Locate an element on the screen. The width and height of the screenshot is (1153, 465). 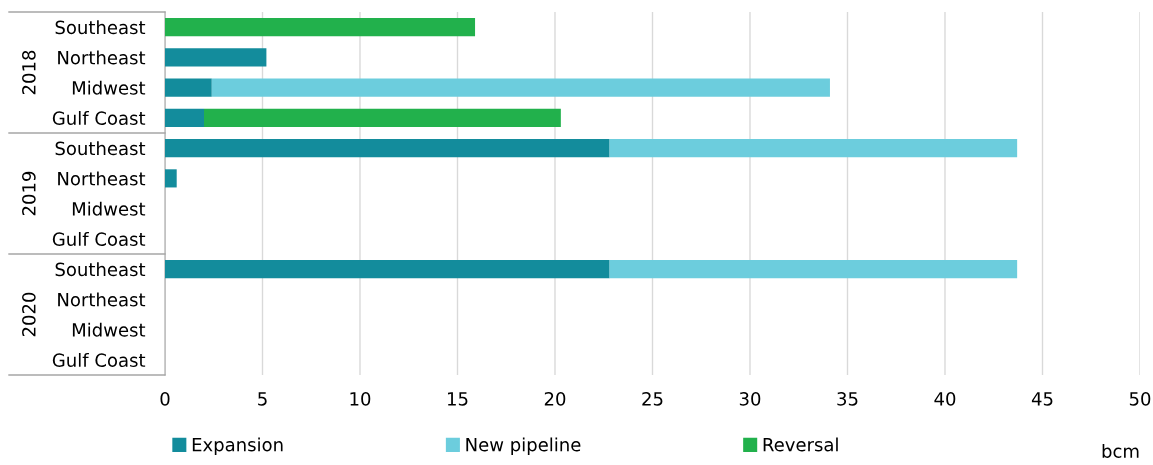
x-tick-label: 10 is located at coordinates (360, 398).